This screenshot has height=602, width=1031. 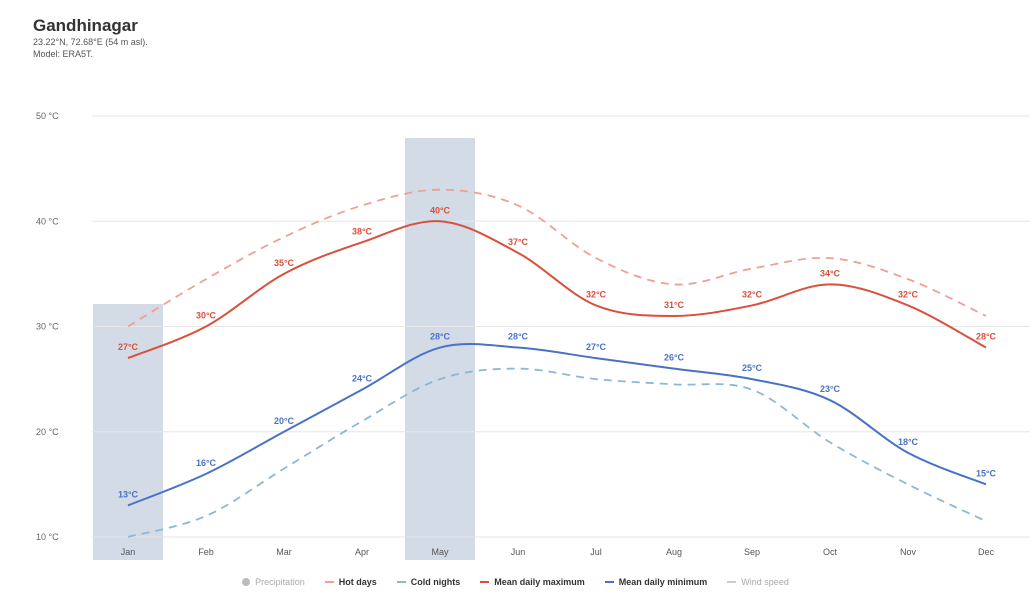 What do you see at coordinates (206, 463) in the screenshot?
I see `data-label: 16°C` at bounding box center [206, 463].